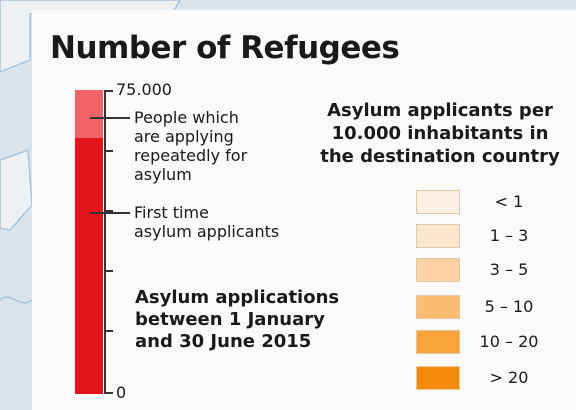 This screenshot has width=576, height=410. Describe the element at coordinates (509, 377) in the screenshot. I see `legend-label: > 20` at that location.